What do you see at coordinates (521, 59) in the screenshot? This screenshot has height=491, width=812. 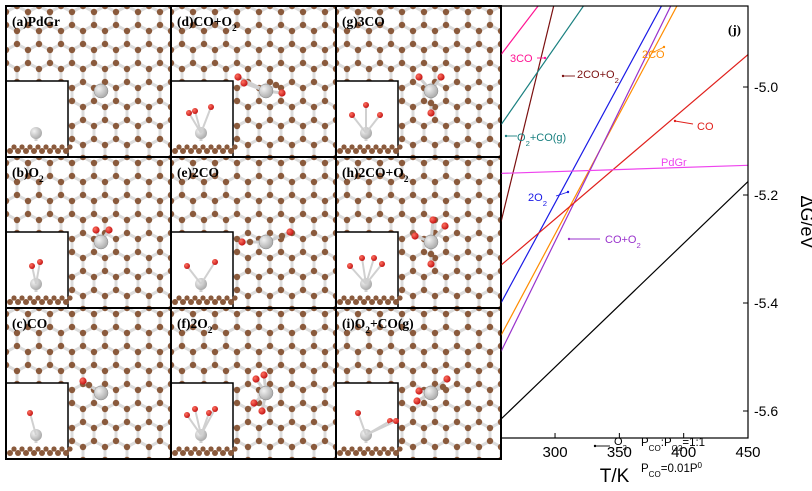 I see `series-annotation: 3CO` at bounding box center [521, 59].